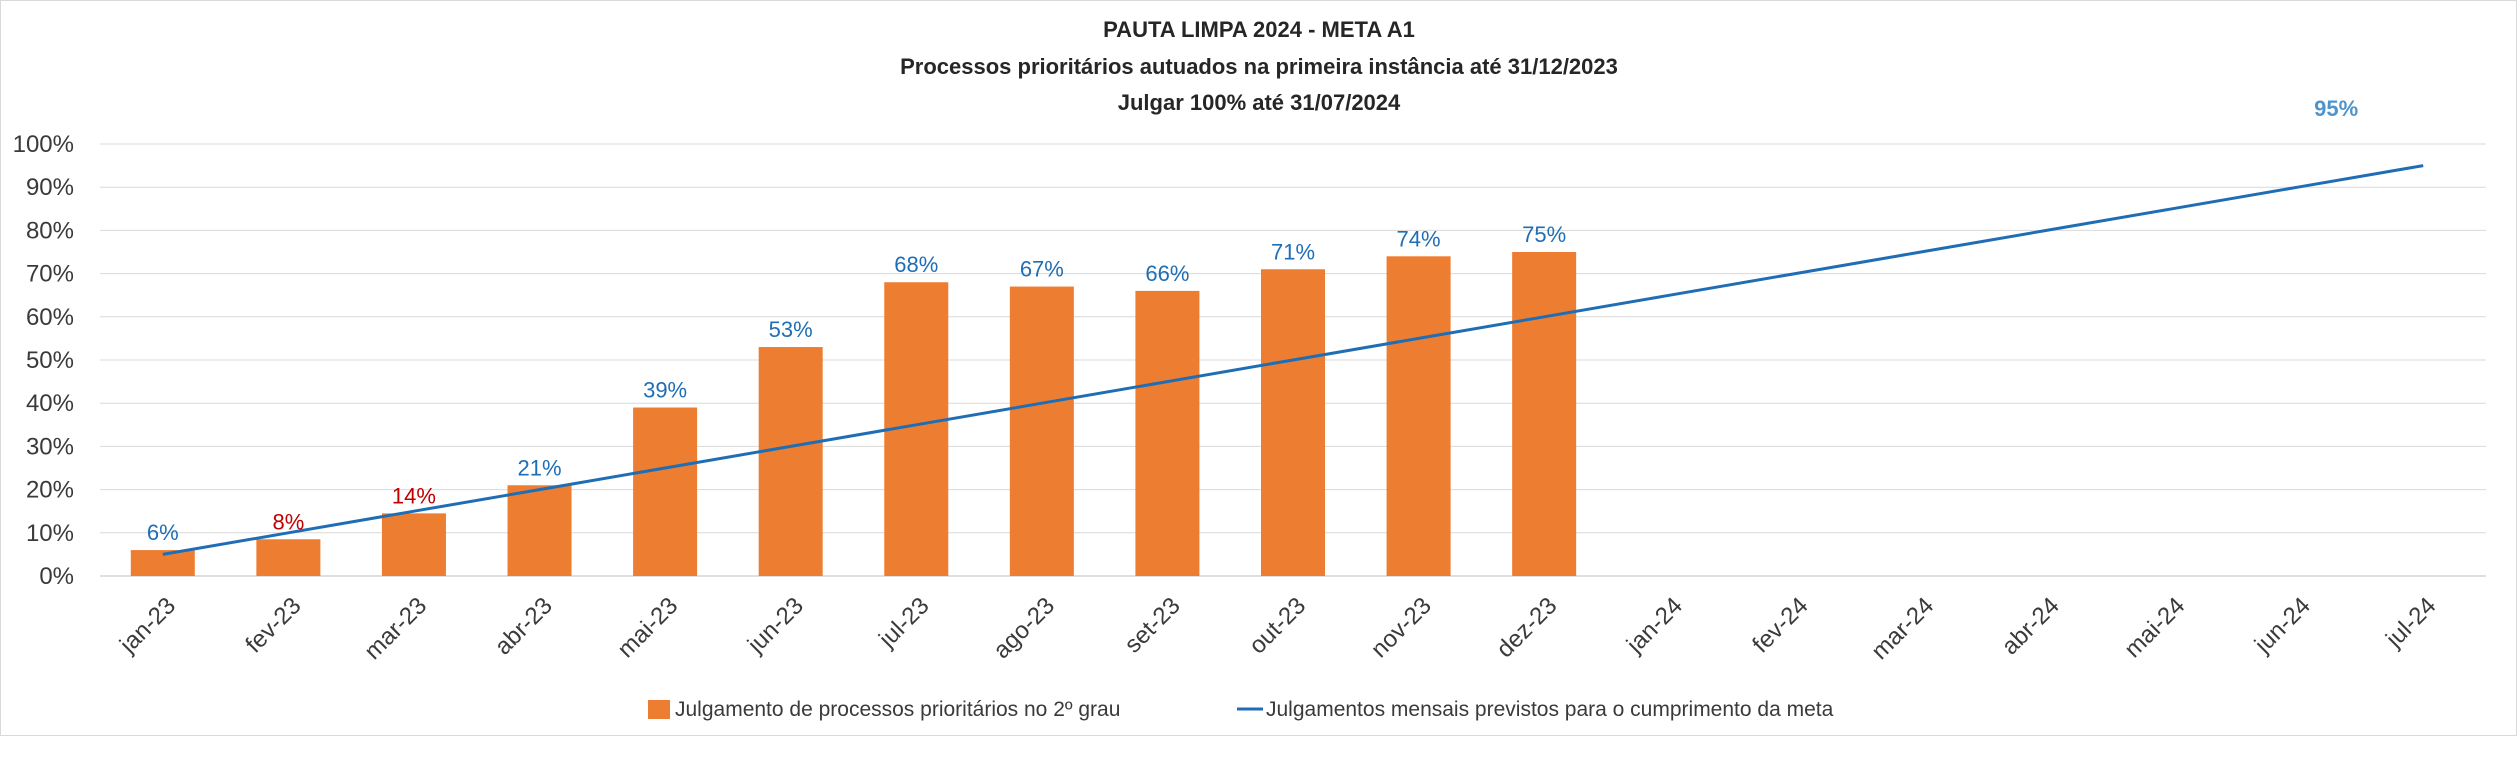 Image resolution: width=2517 pixels, height=783 pixels. I want to click on y-axis-ticks: 0% 10% 20% 30% 40% 50% 60% 70% 80% 90% 100%, so click(43, 360).